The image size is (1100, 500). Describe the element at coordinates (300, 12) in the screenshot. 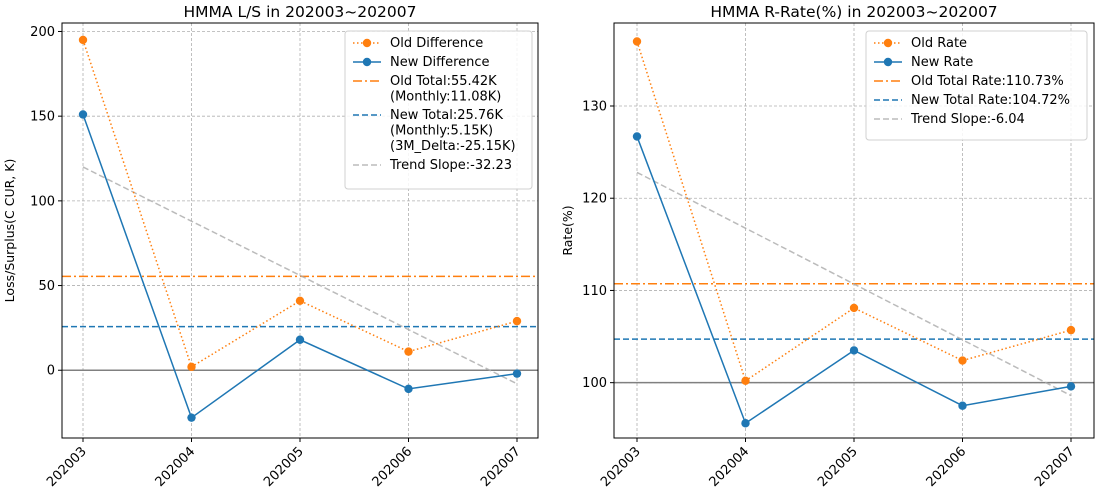

I see `chart-title: HMMA L/S in 202003~202007` at that location.